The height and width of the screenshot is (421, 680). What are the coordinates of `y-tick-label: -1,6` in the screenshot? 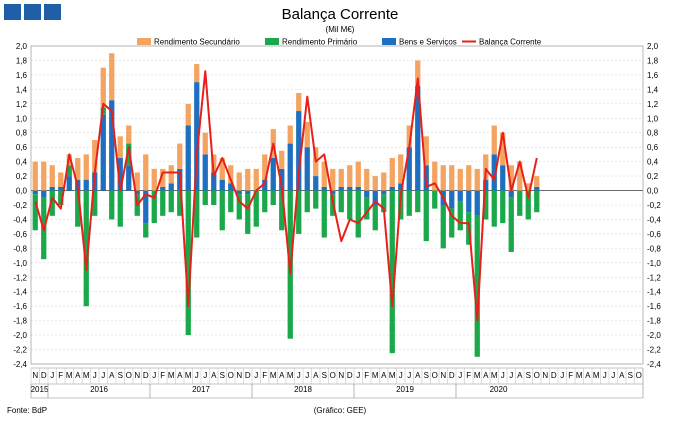 It's located at (20, 306).